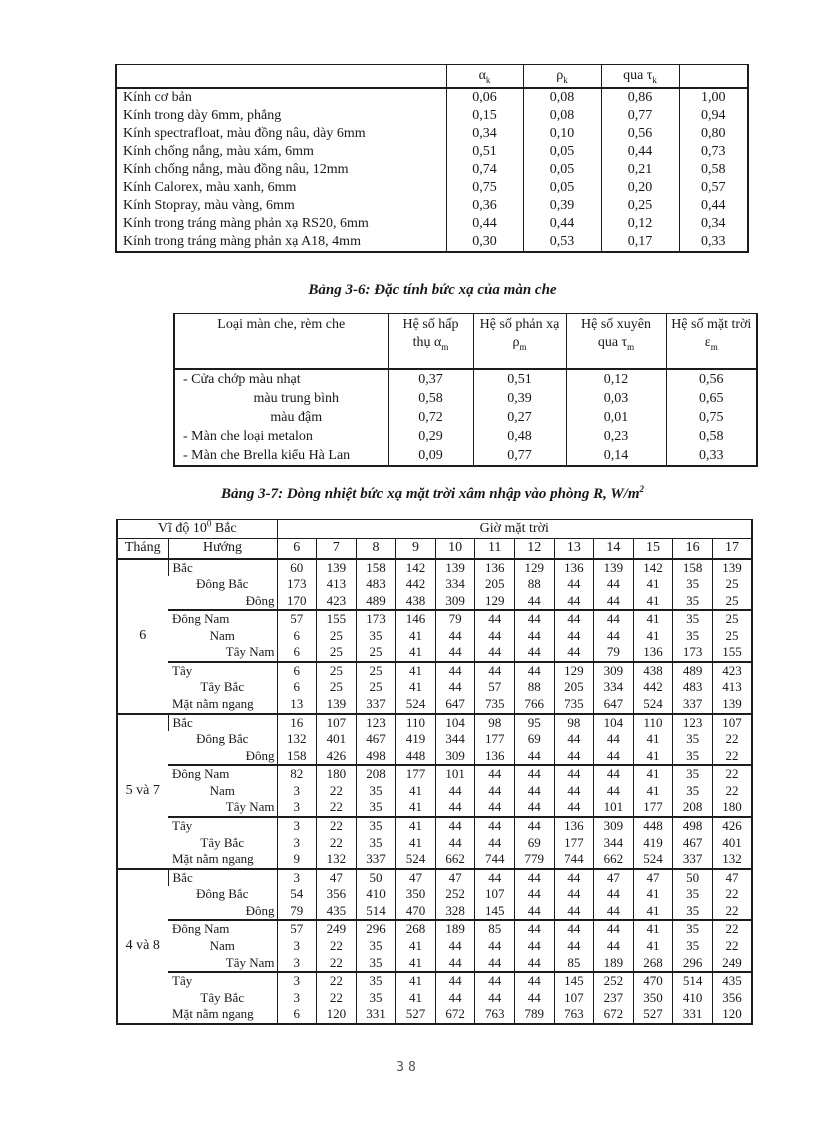 The image size is (816, 1123). Describe the element at coordinates (336, 619) in the screenshot. I see `value-cell: 155` at that location.